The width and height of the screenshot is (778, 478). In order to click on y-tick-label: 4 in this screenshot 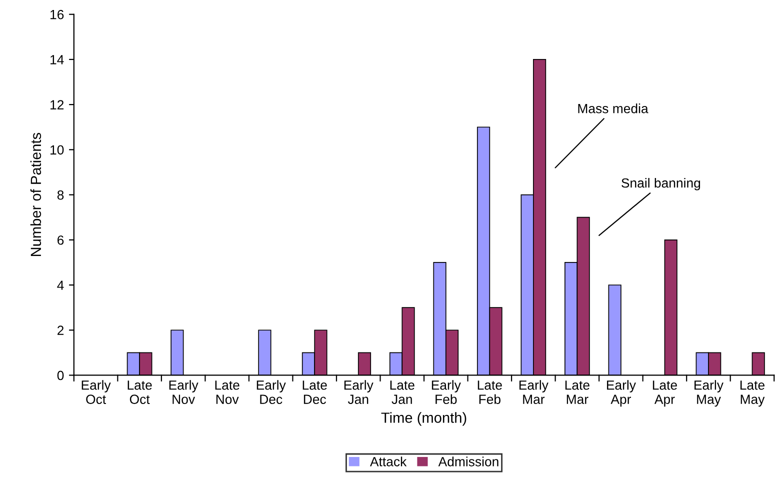, I will do `click(60, 285)`.